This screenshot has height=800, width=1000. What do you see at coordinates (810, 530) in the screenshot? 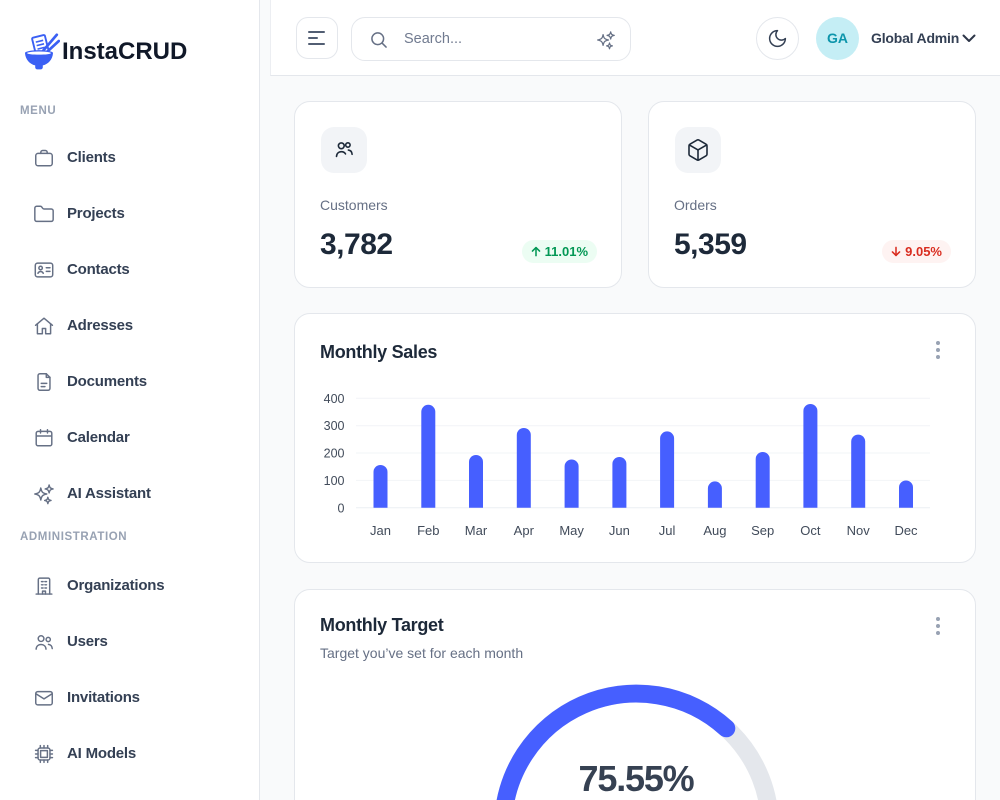
I see `svg-text: Oct` at bounding box center [810, 530].